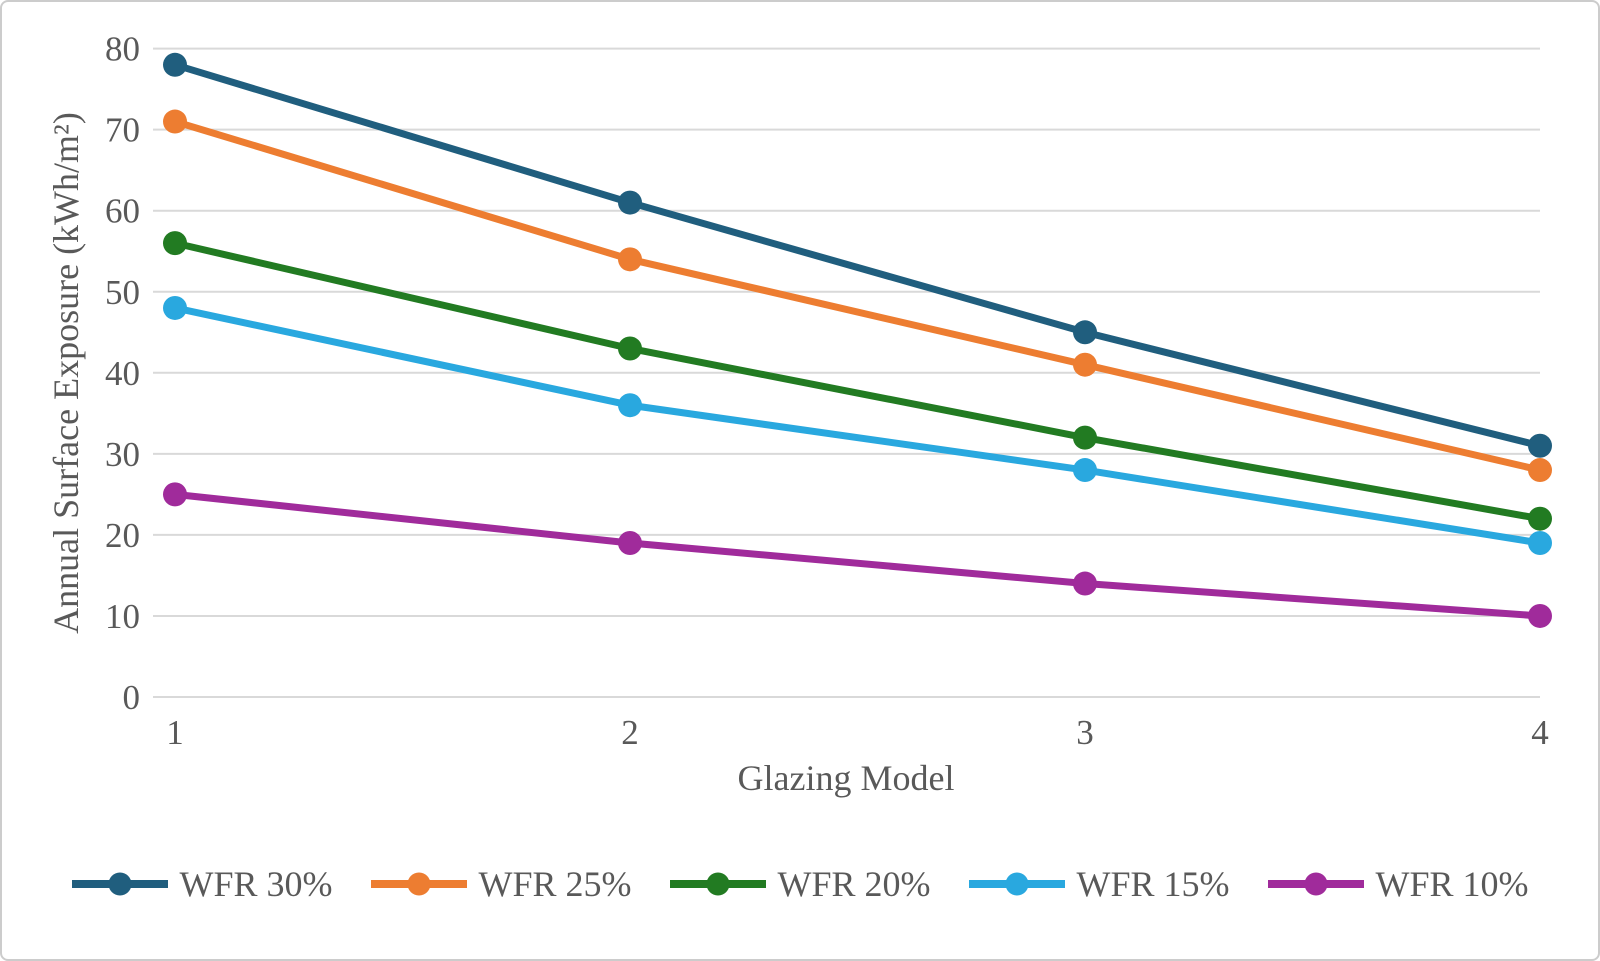  I want to click on y-tick-label: 50, so click(122, 292).